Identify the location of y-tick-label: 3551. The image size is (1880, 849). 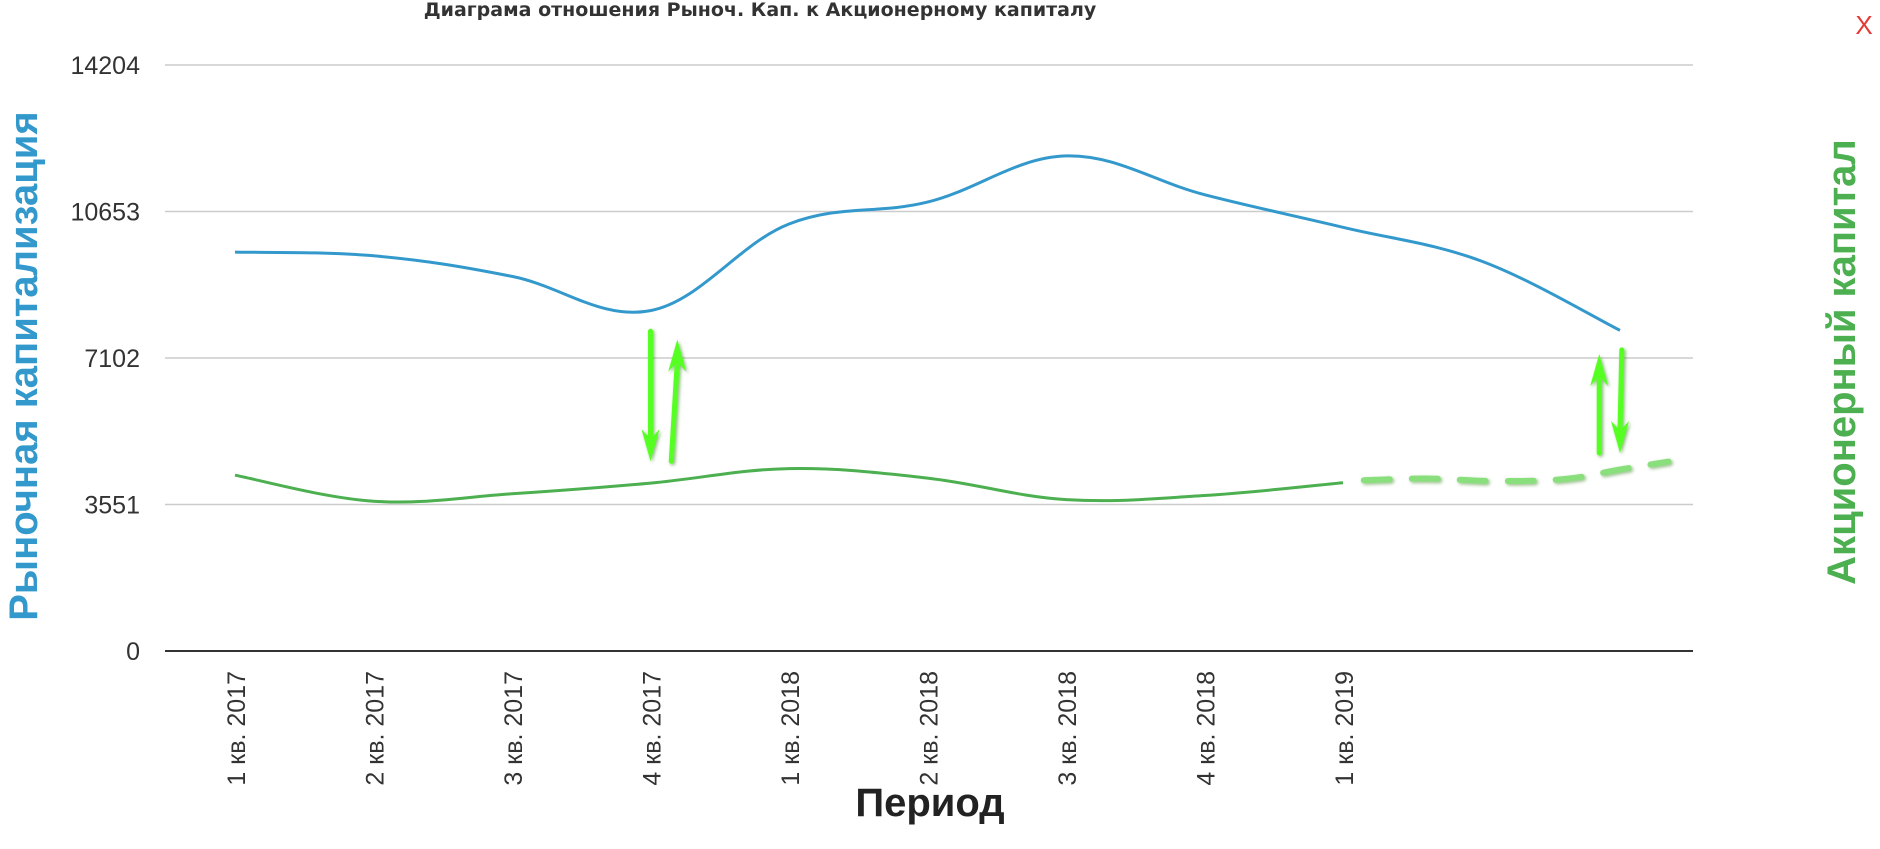
(112, 506).